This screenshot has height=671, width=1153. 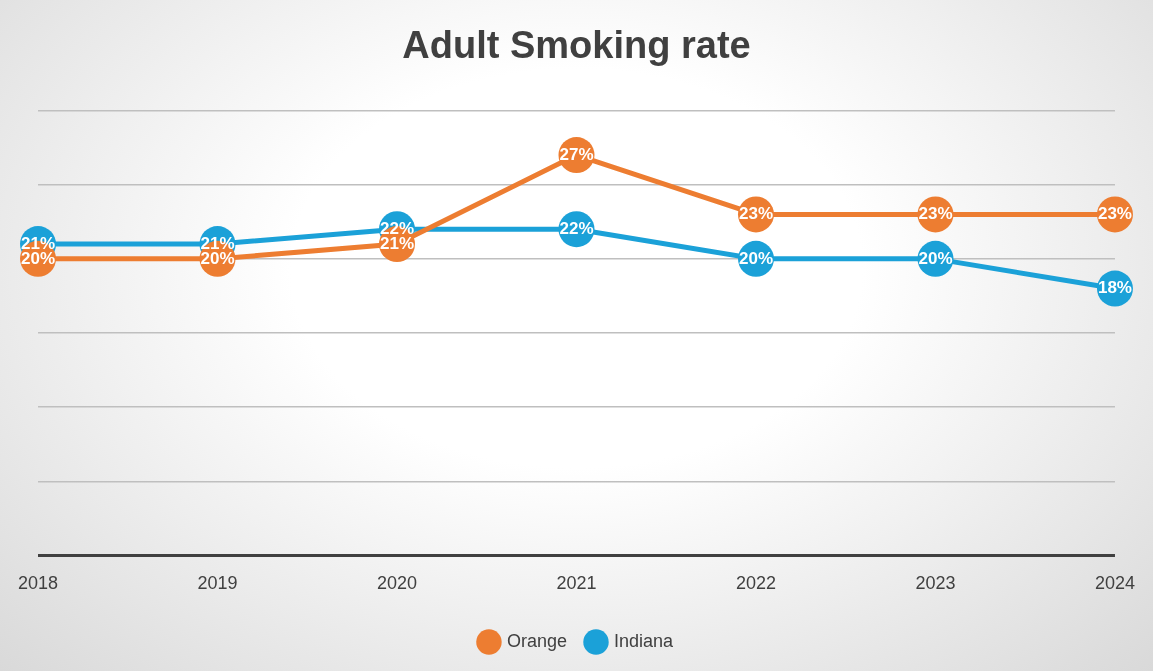 I want to click on x-tick-label: 2020, so click(x=397, y=583).